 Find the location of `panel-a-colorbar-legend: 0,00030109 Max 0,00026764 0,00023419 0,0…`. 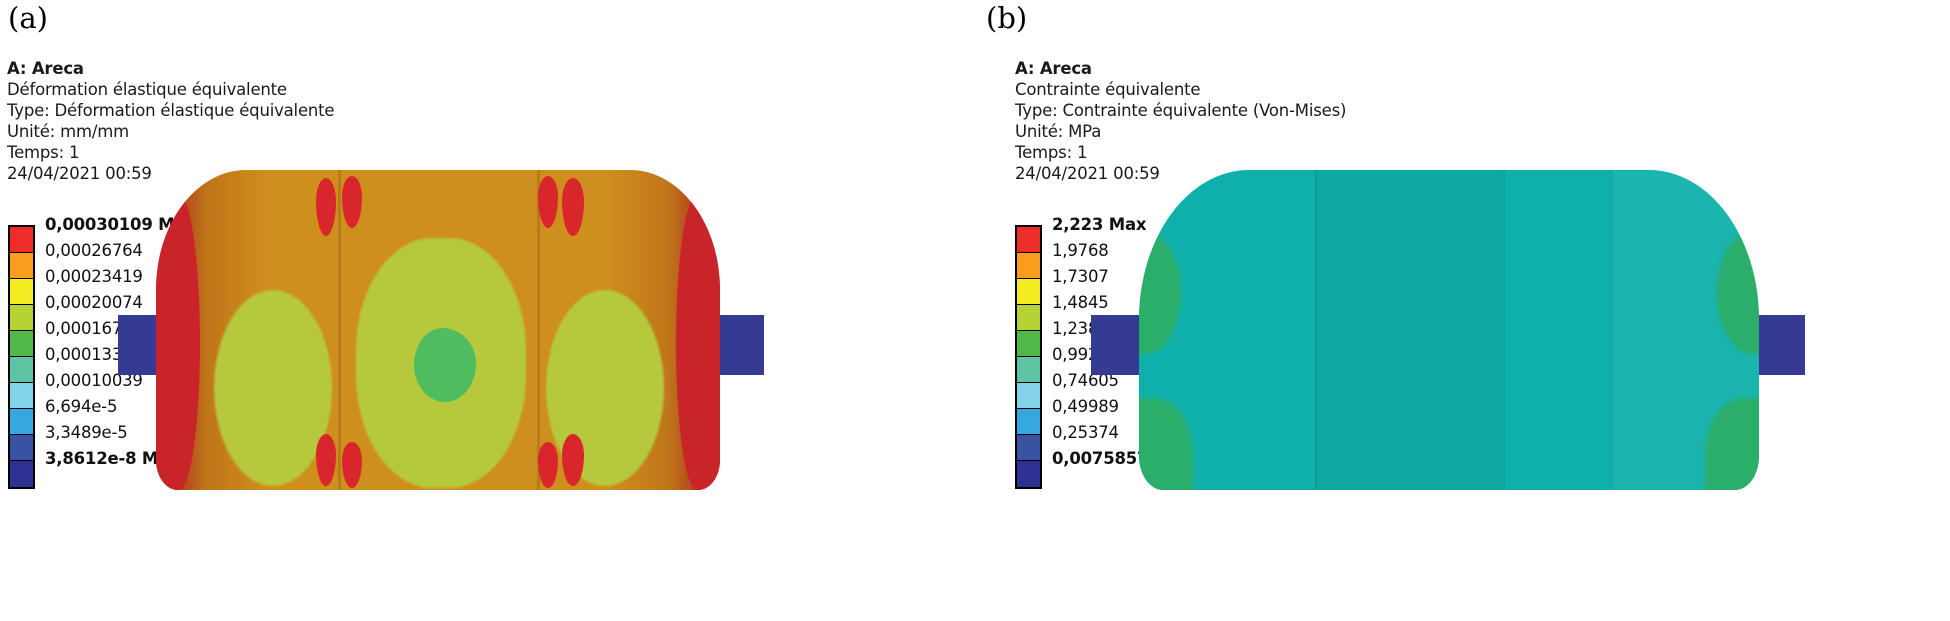

panel-a-colorbar-legend: 0,00030109 Max 0,00026764 0,00023419 0,0… is located at coordinates (102, 352).